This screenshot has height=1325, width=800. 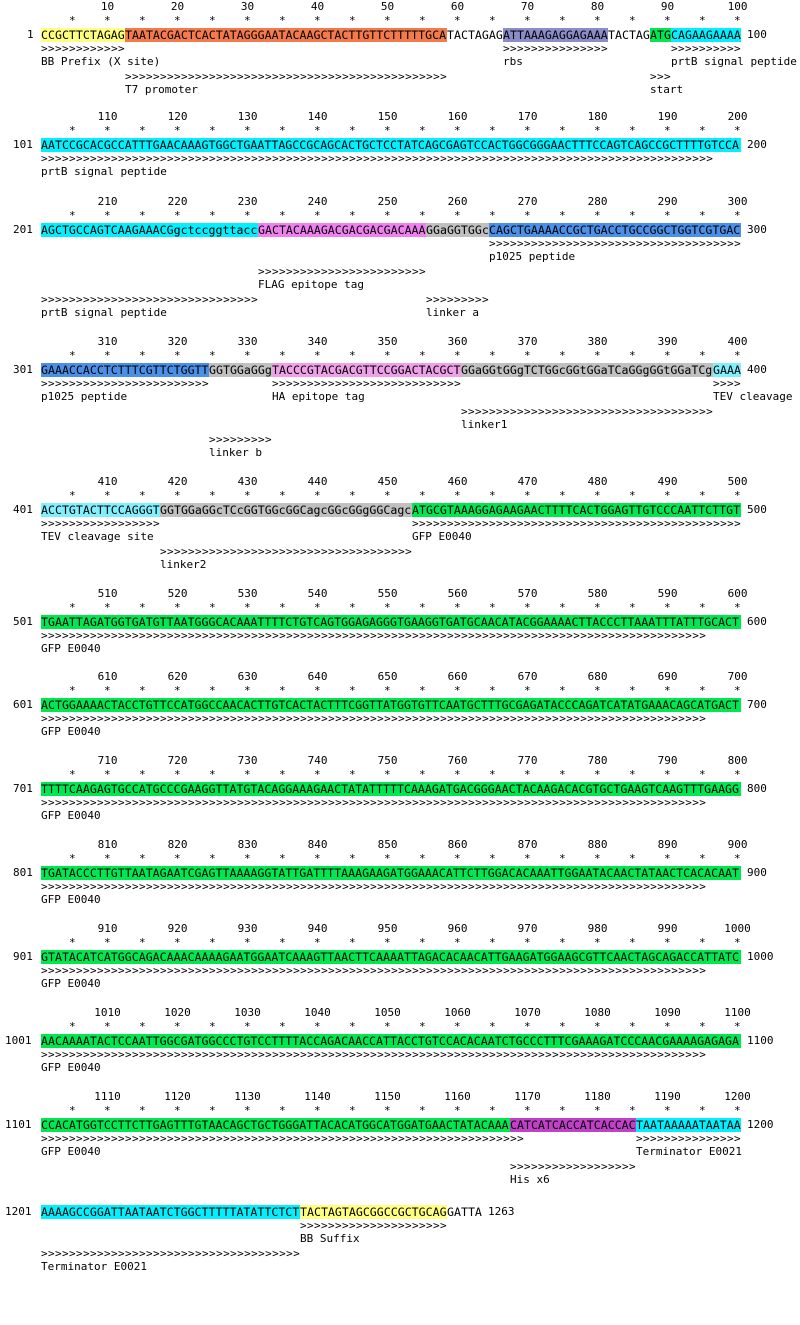 I want to click on ruler-tick-label: 160, so click(x=457, y=116).